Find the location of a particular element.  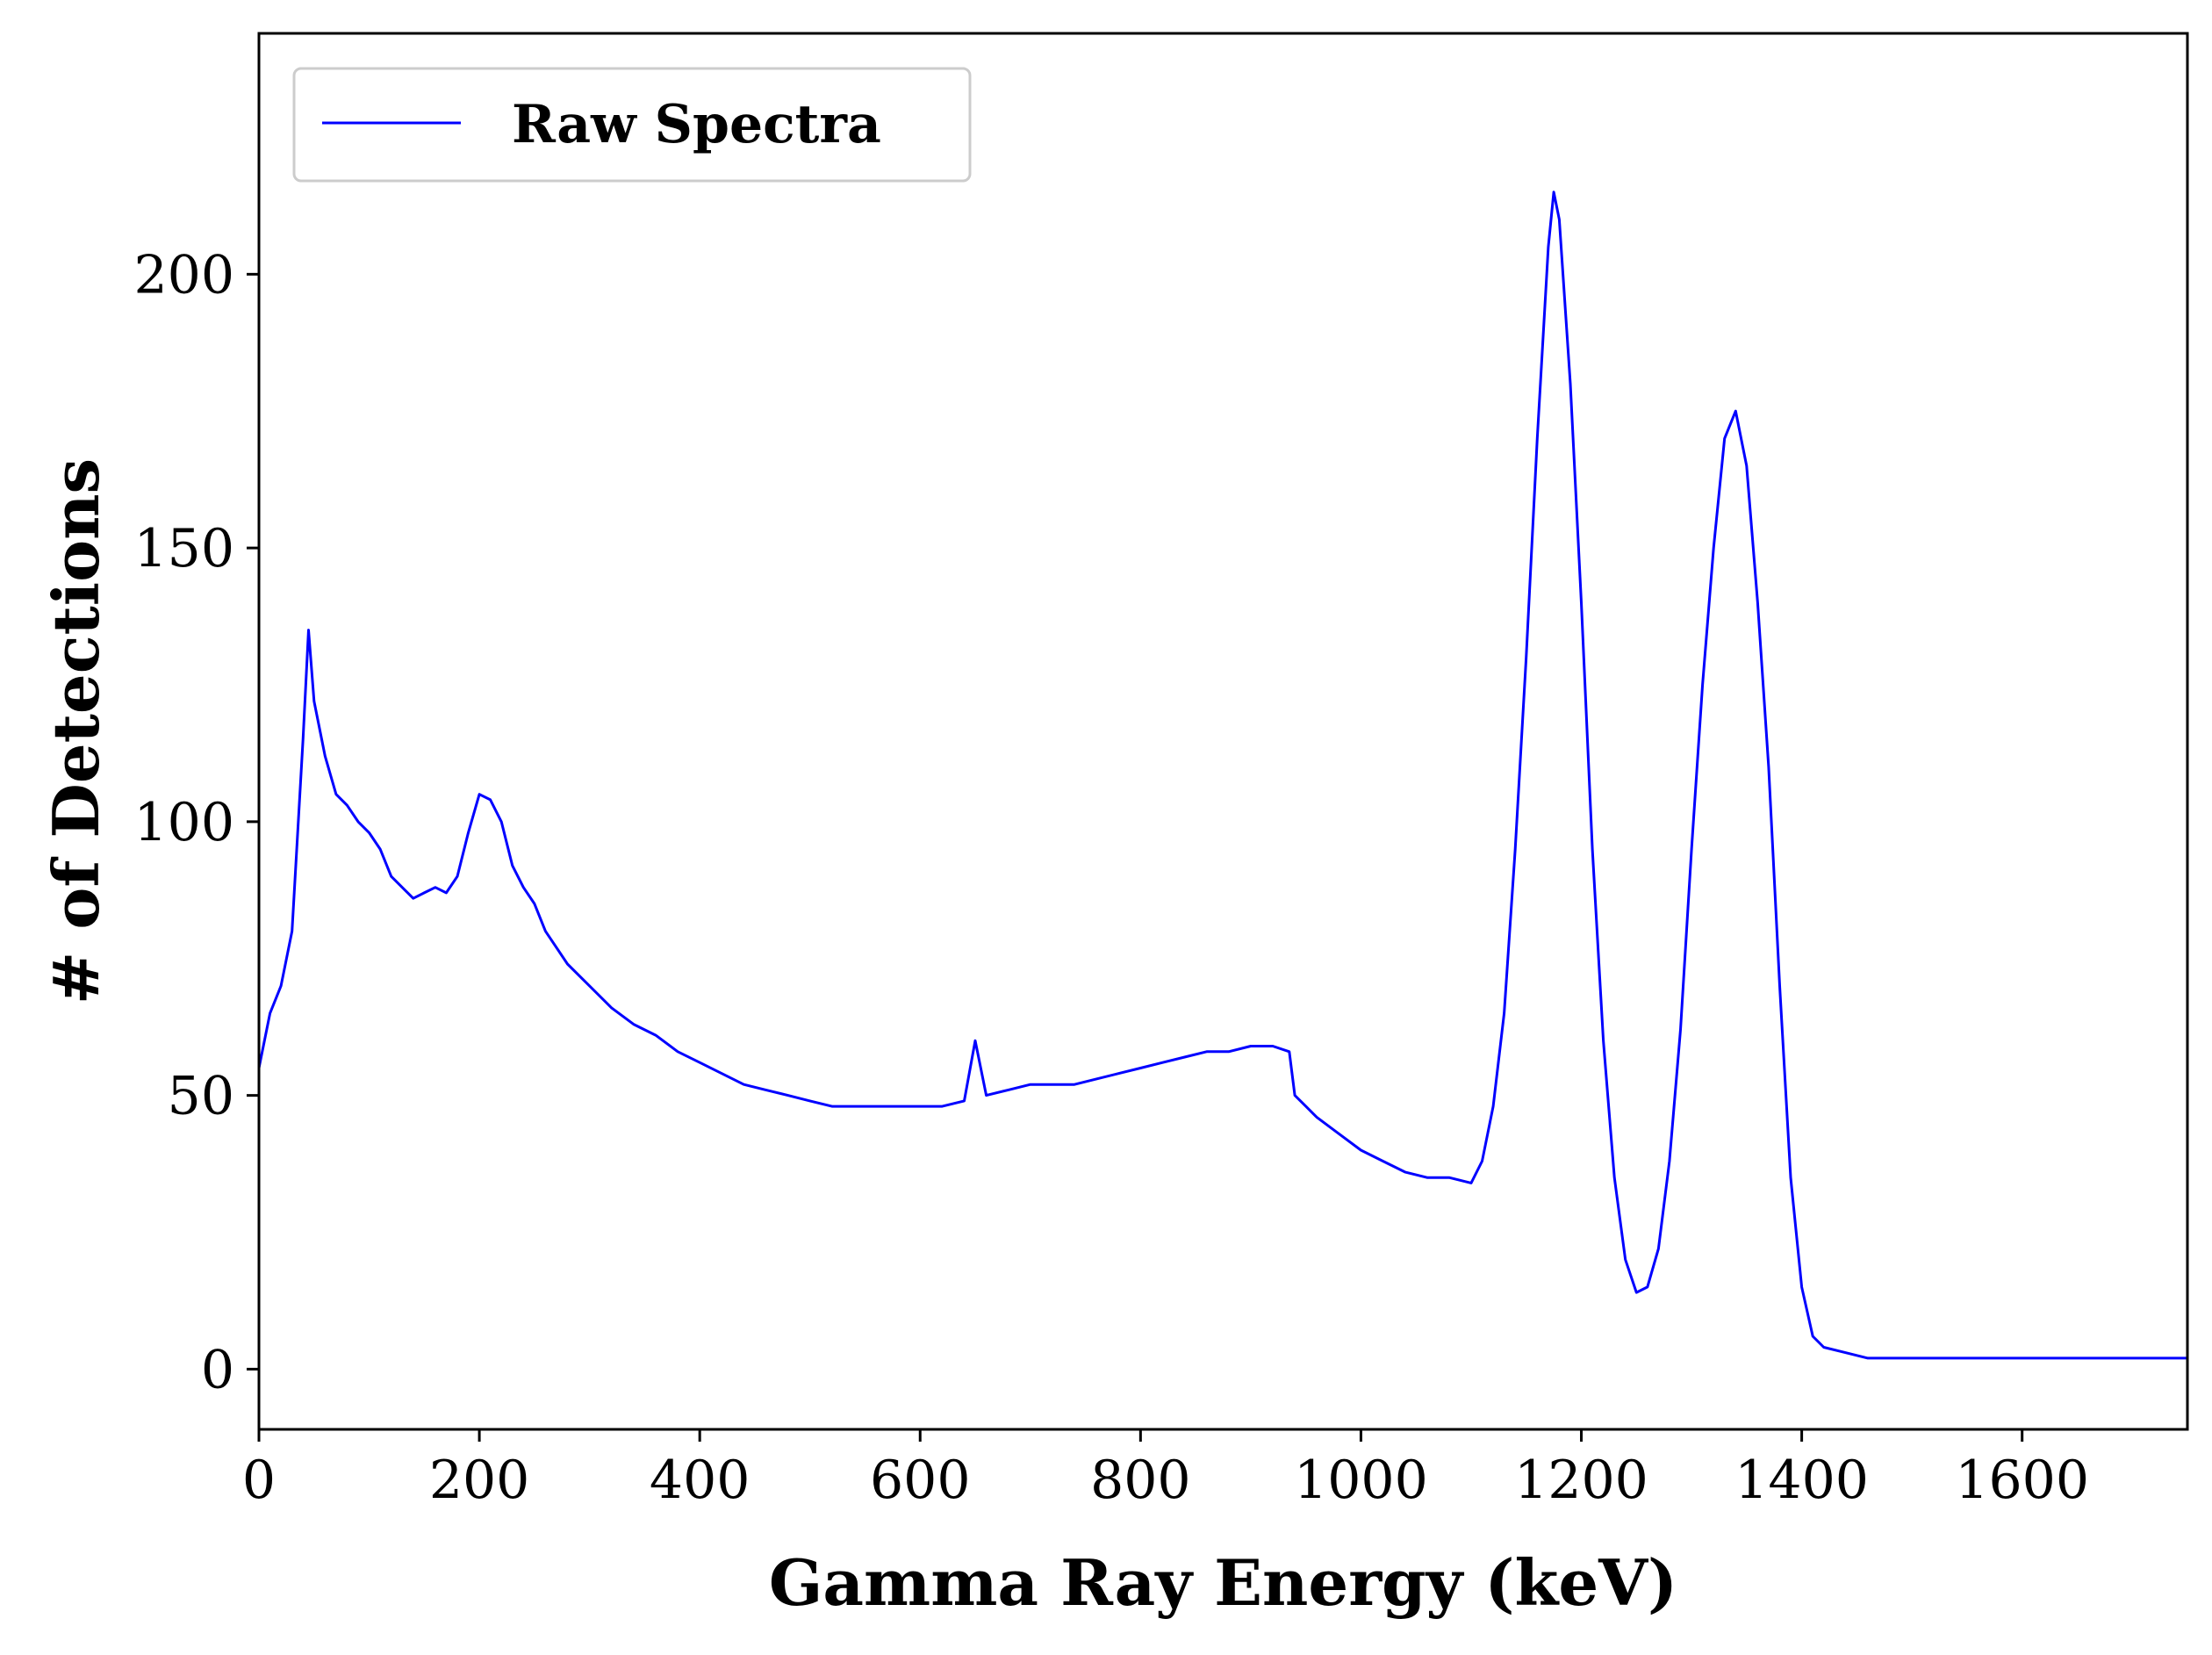

y-tick-label: 150 is located at coordinates (184, 548).